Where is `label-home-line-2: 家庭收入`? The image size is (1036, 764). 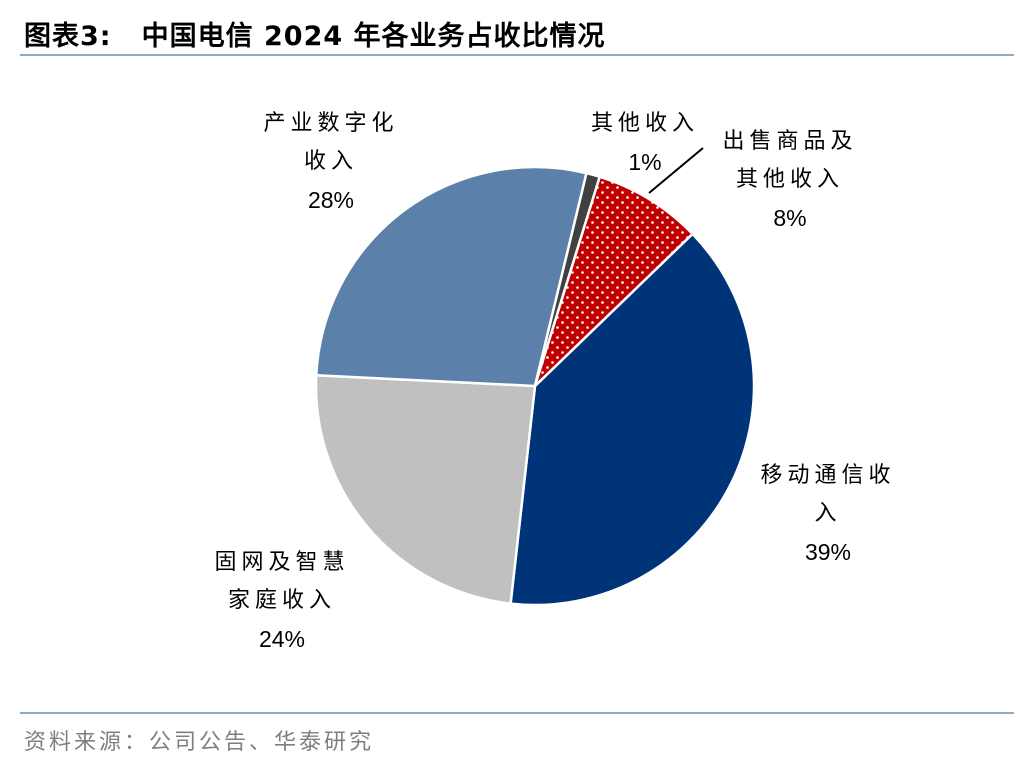
label-home-line-2: 家庭收入 is located at coordinates (281, 600).